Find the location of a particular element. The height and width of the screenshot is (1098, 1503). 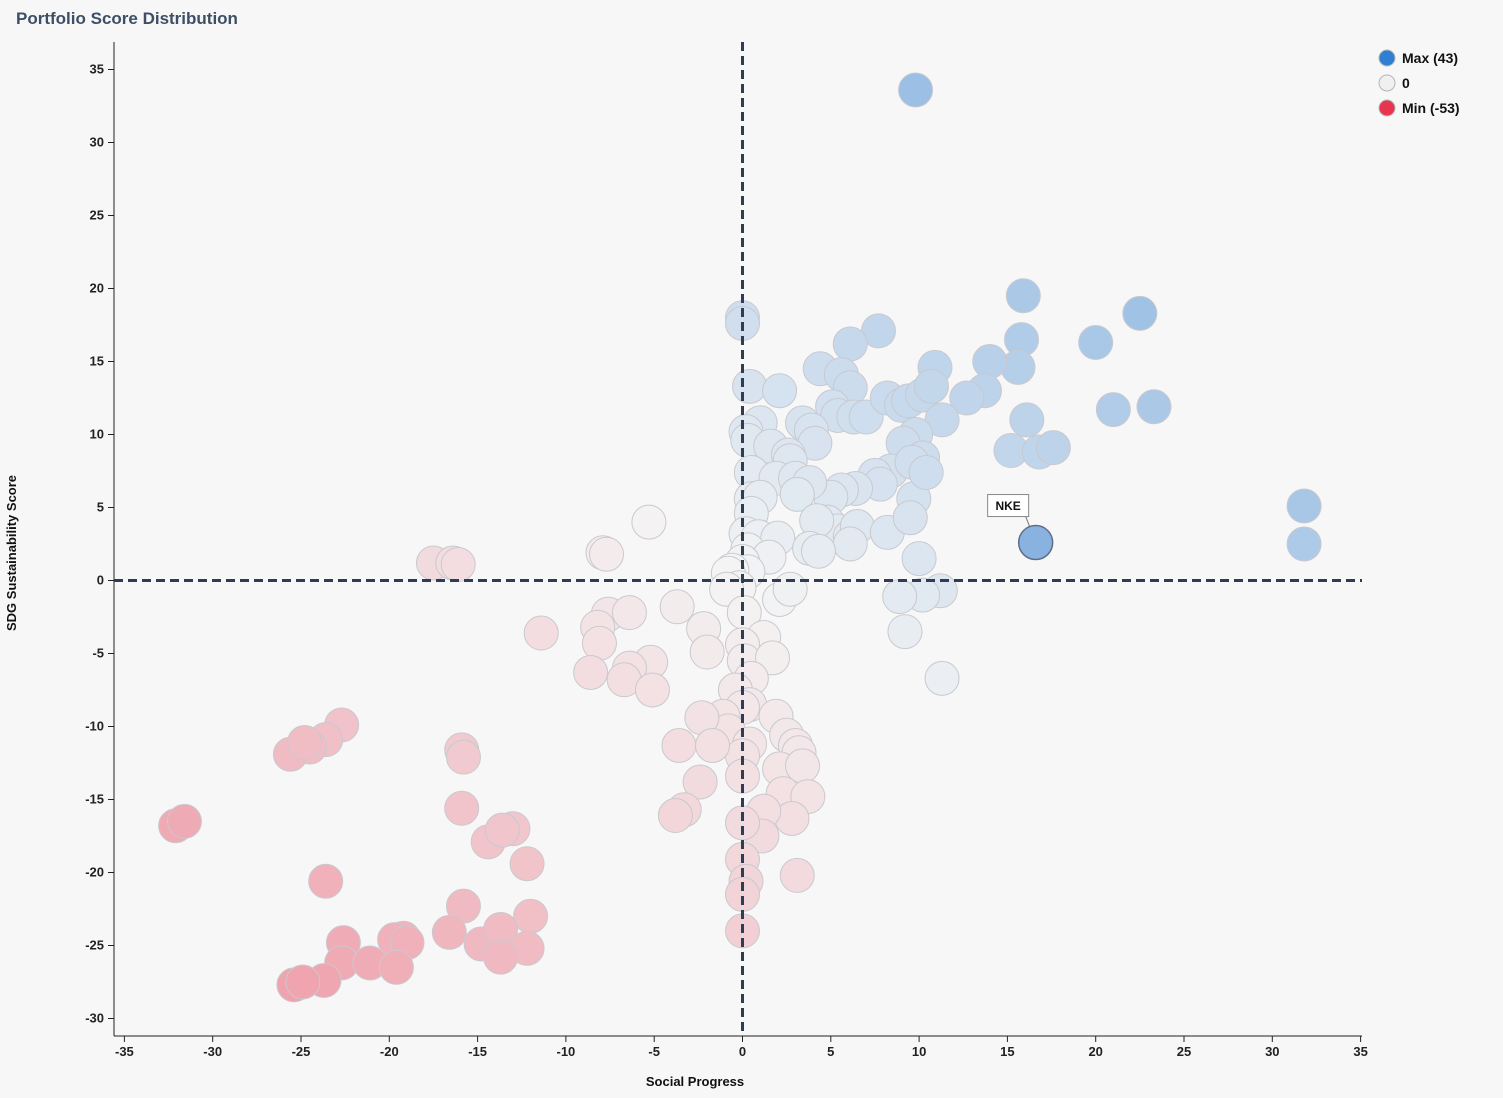

chart-title: Portfolio Score Distribution is located at coordinates (127, 18).